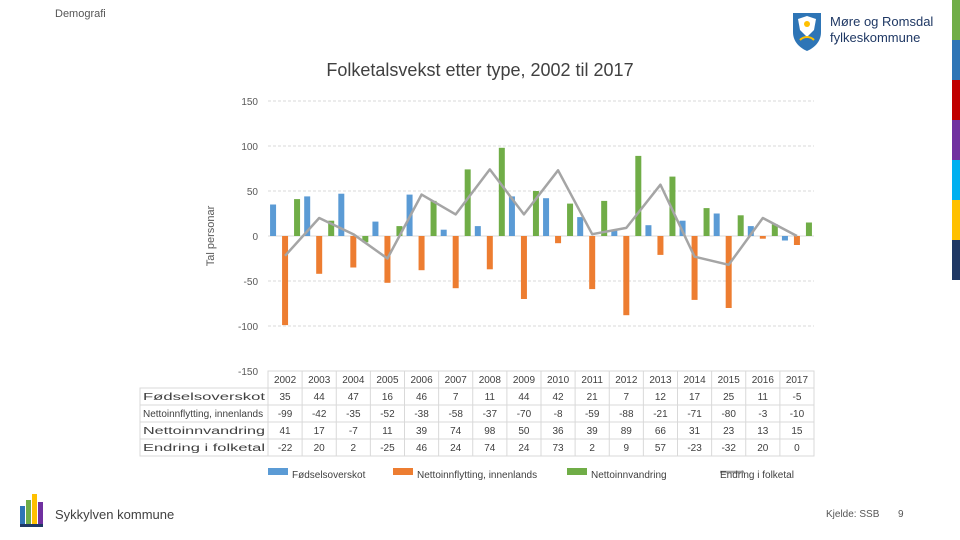  What do you see at coordinates (763, 380) in the screenshot?
I see `x-tick-label: 2016` at bounding box center [763, 380].